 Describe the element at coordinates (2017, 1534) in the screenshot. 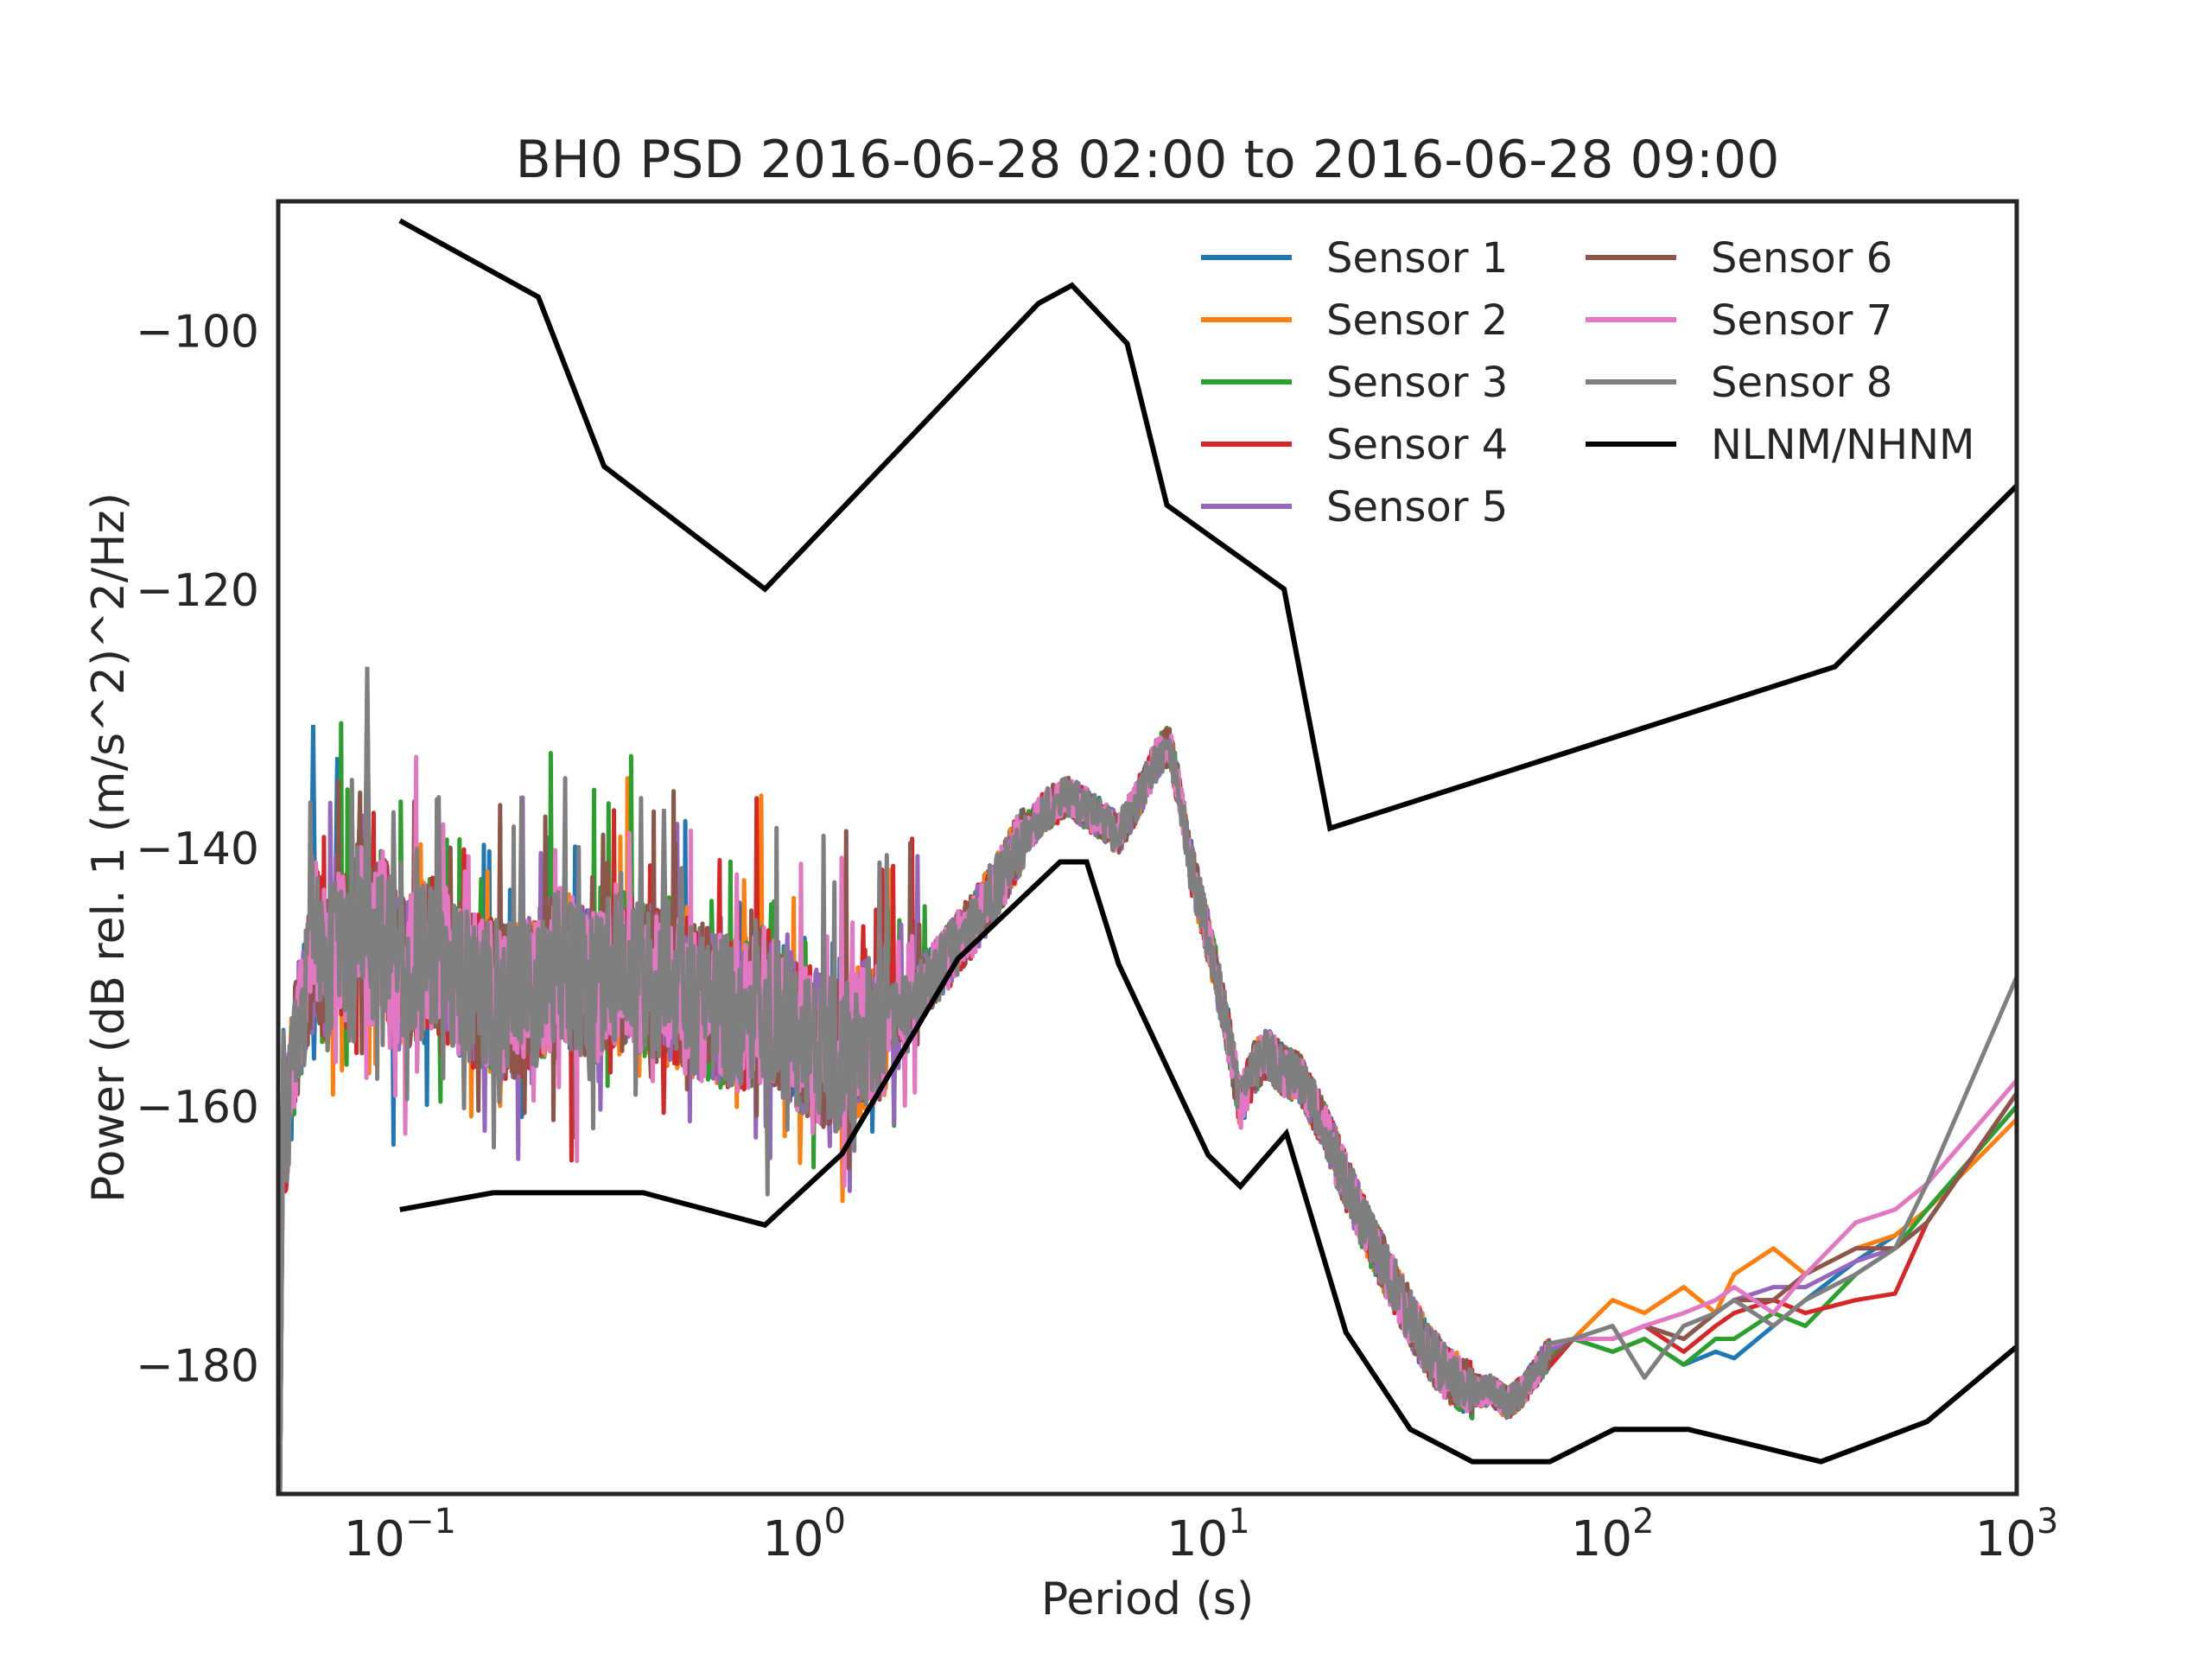

I see `x-tick-label: 10³` at that location.